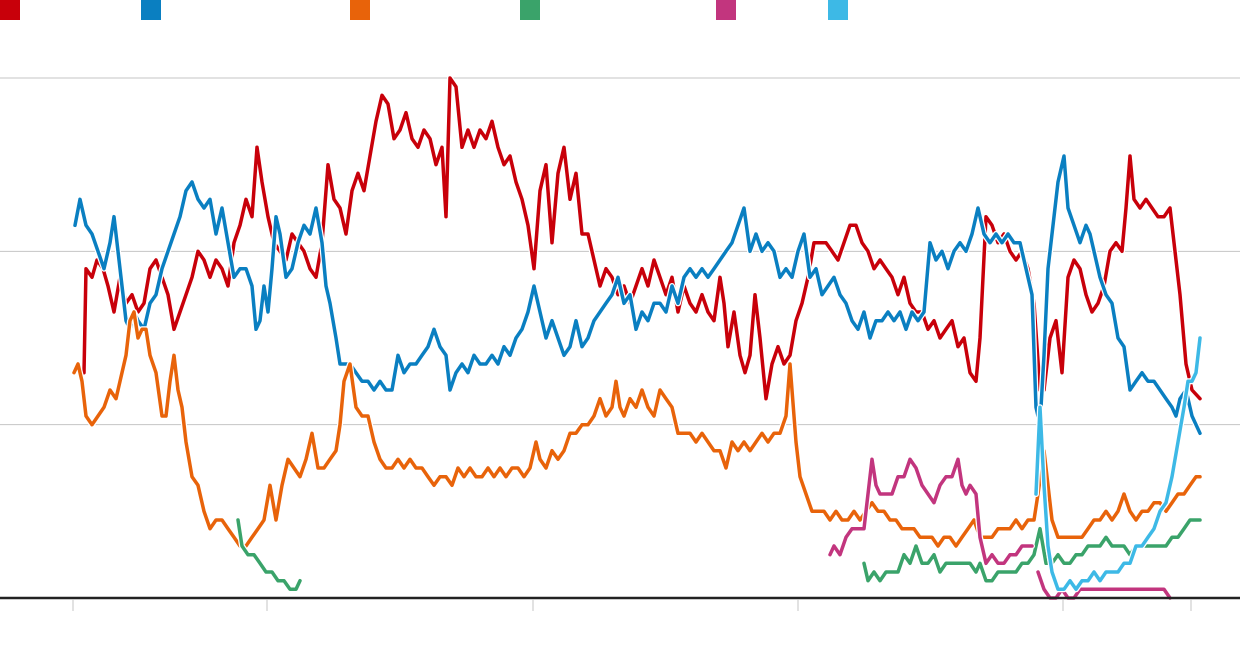  What do you see at coordinates (620, 603) in the screenshot?
I see `x-axis` at bounding box center [620, 603].